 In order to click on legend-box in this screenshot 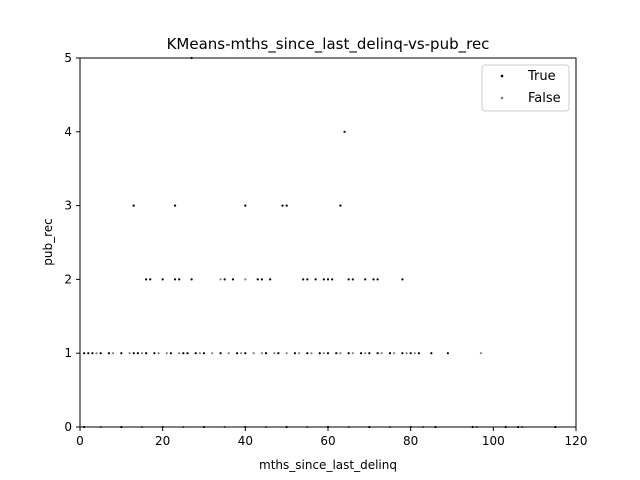, I will do `click(525, 88)`.